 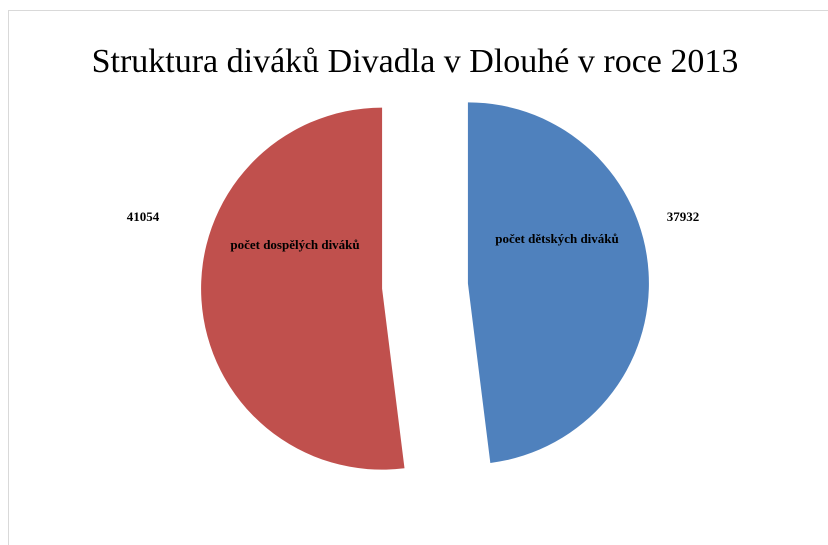 I want to click on slice-category-label: počet dospělých diváků, so click(x=294, y=244).